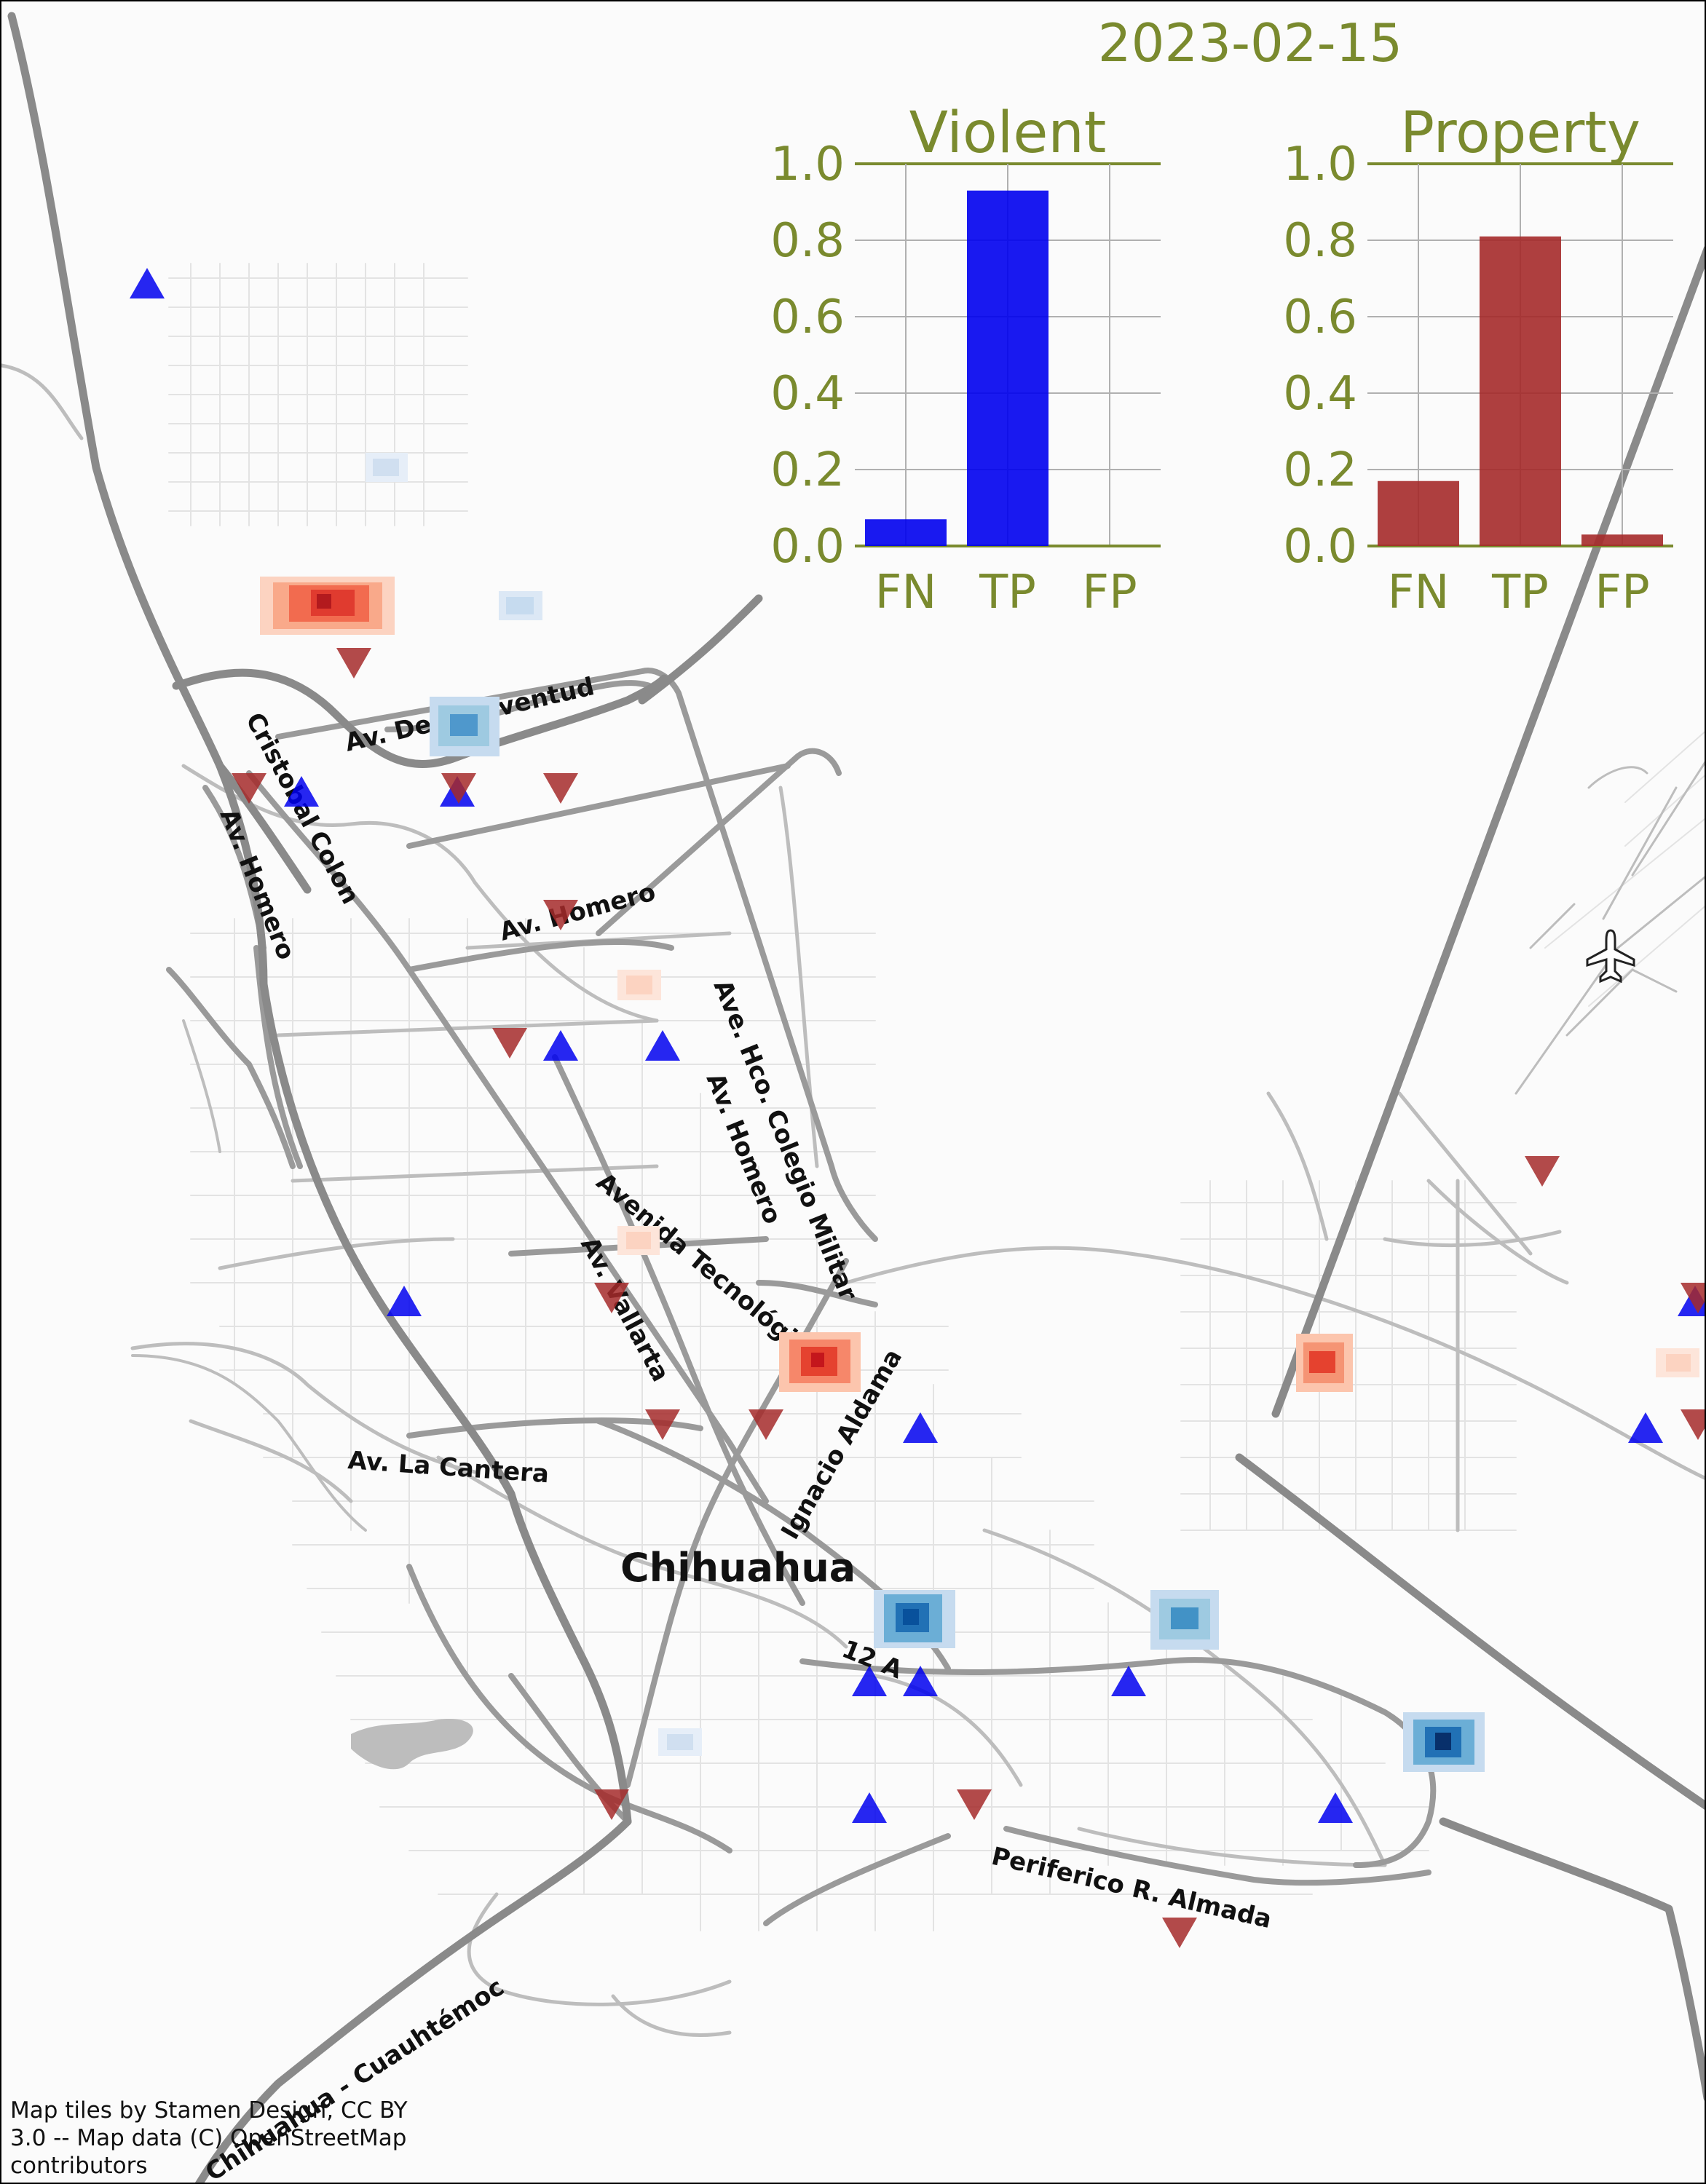 This screenshot has width=1706, height=2184. What do you see at coordinates (1610, 956) in the screenshot?
I see `airport-icon` at bounding box center [1610, 956].